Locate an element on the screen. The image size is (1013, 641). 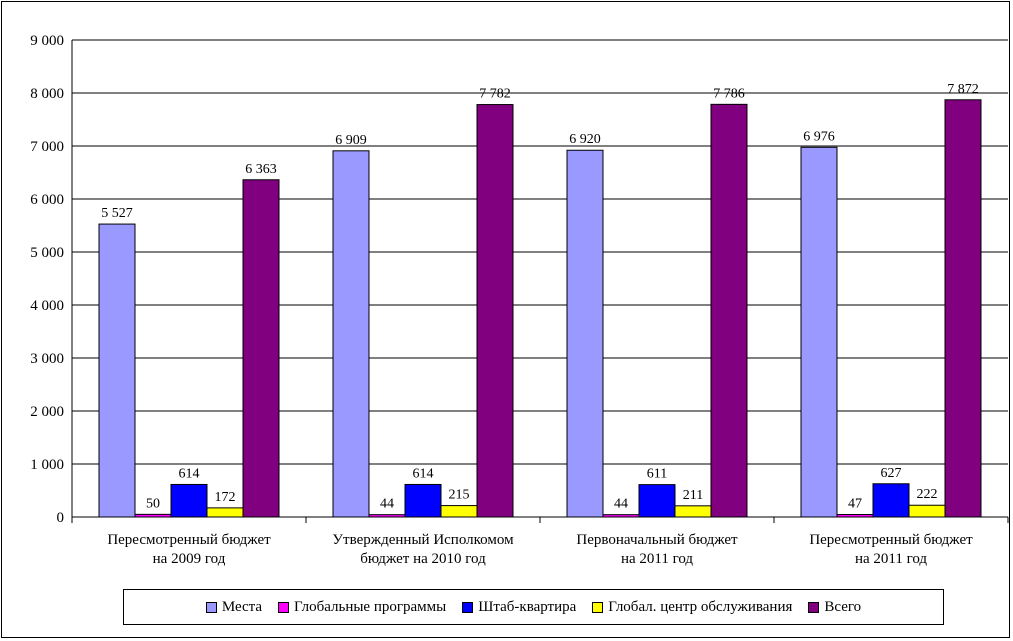
legend-label: Глобал. центр обслуживания is located at coordinates (700, 606).